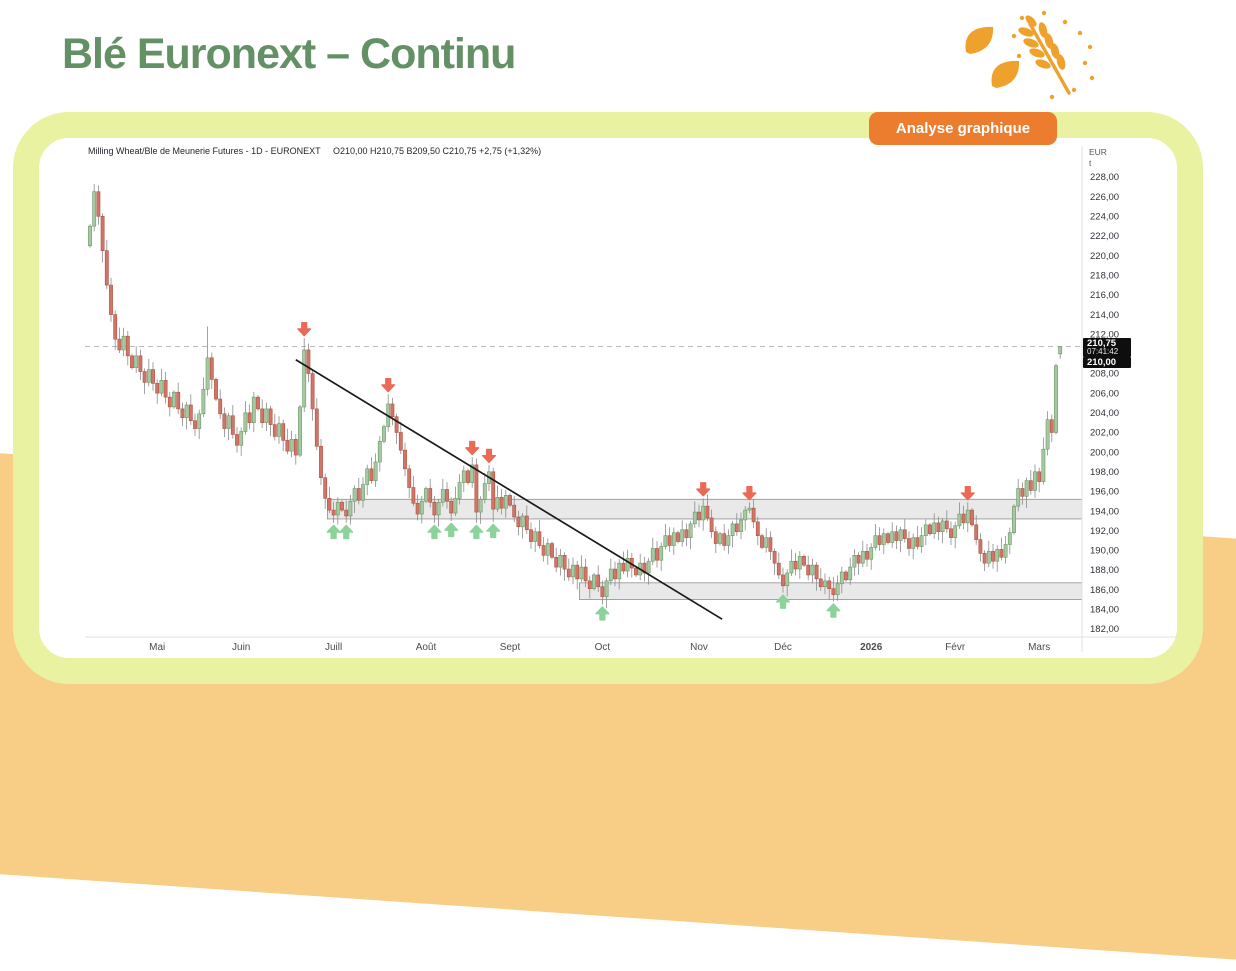 Image resolution: width=1236 pixels, height=971 pixels. I want to click on y-axis-label: 212,00, so click(1104, 334).